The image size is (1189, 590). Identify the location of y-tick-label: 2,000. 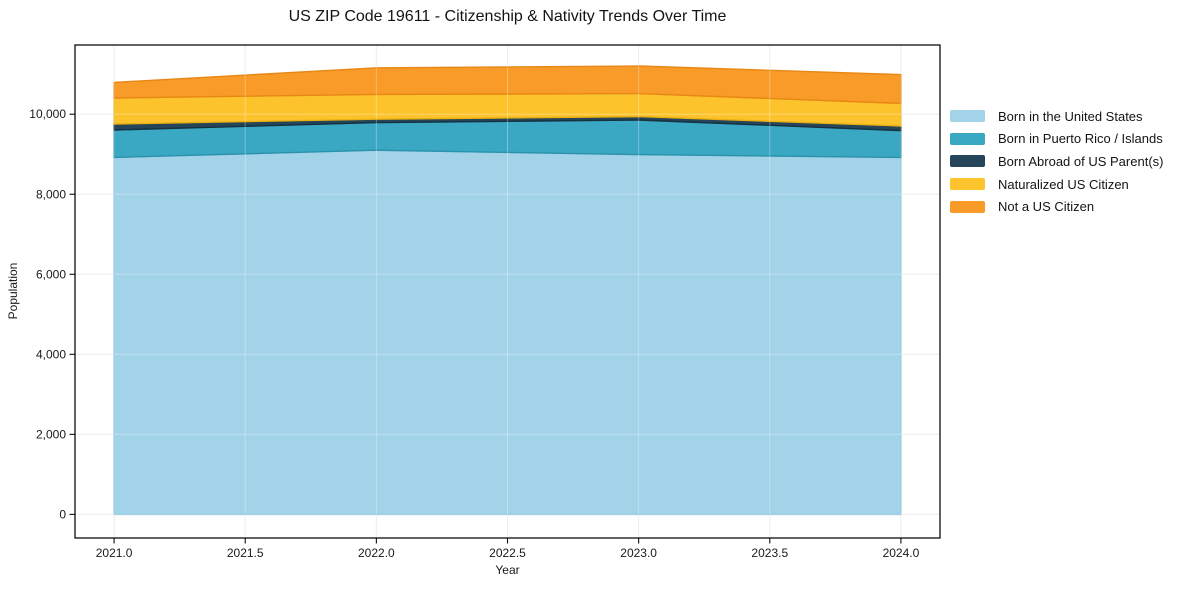
(51, 434).